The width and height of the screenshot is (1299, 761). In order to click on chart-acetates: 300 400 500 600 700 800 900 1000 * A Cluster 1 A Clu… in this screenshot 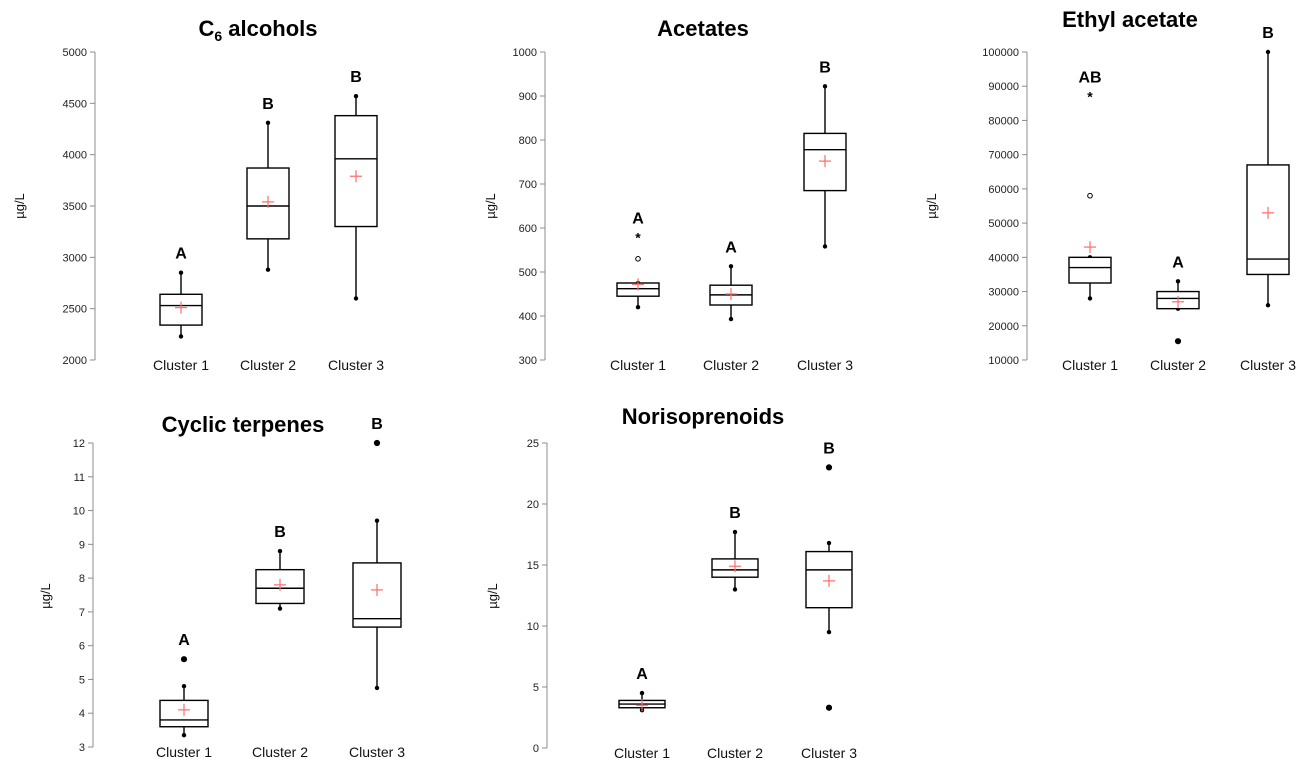, I will do `click(683, 210)`.